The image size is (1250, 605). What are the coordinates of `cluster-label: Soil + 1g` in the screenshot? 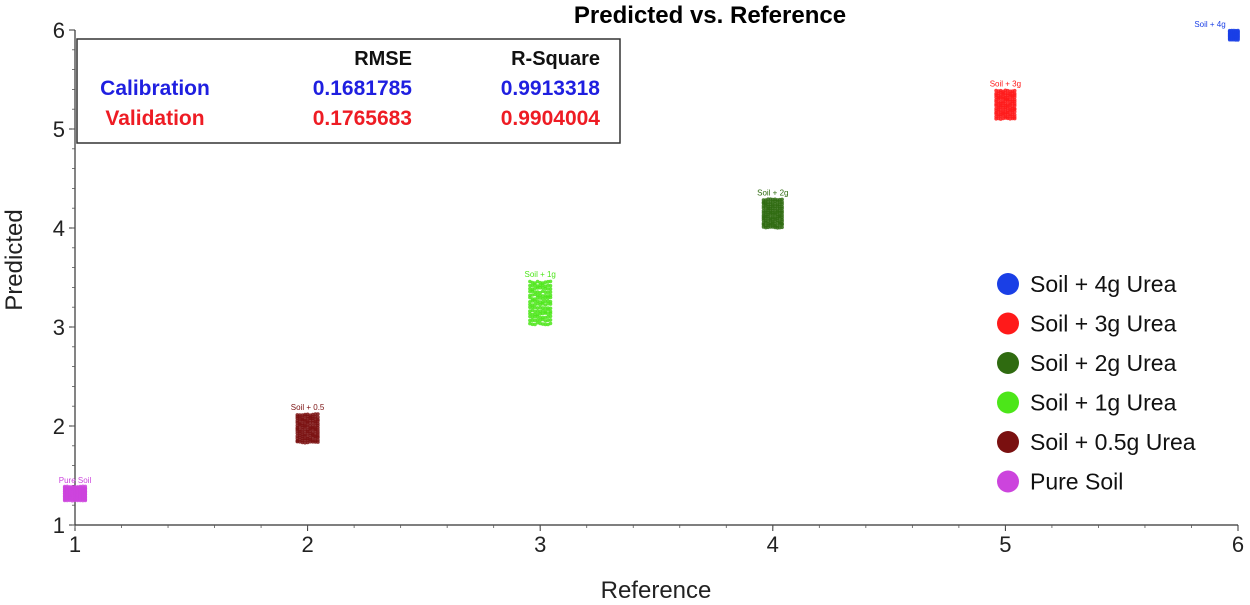 It's located at (540, 274).